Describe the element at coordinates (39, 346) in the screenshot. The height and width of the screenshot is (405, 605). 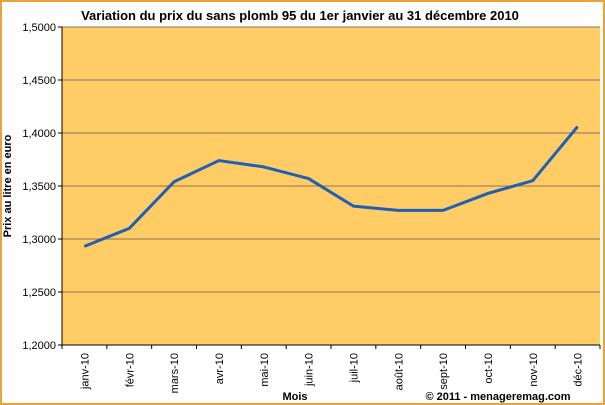
I see `y-tick-label: 1,2000` at that location.